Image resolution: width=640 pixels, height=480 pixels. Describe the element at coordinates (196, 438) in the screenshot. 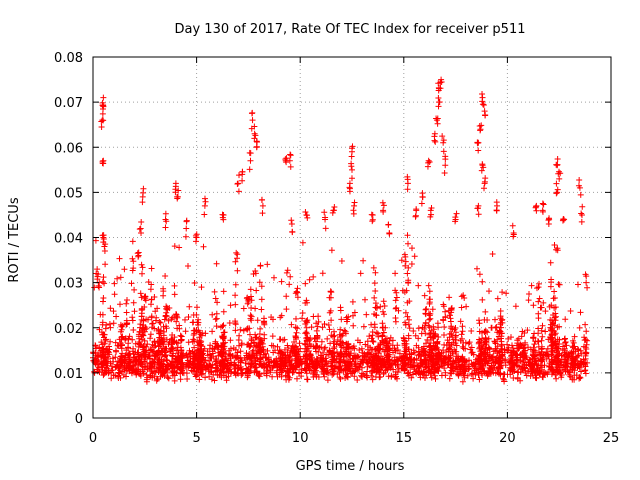

I see `x-tick-label: 5` at that location.